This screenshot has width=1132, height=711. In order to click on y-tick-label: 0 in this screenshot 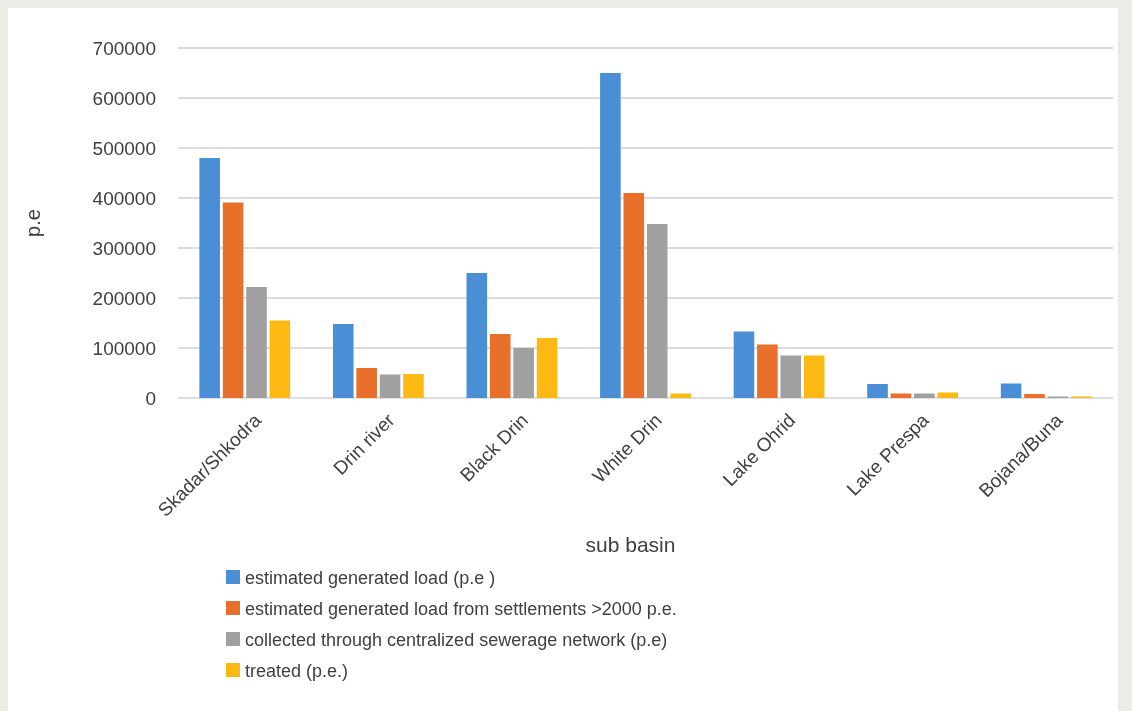, I will do `click(150, 398)`.